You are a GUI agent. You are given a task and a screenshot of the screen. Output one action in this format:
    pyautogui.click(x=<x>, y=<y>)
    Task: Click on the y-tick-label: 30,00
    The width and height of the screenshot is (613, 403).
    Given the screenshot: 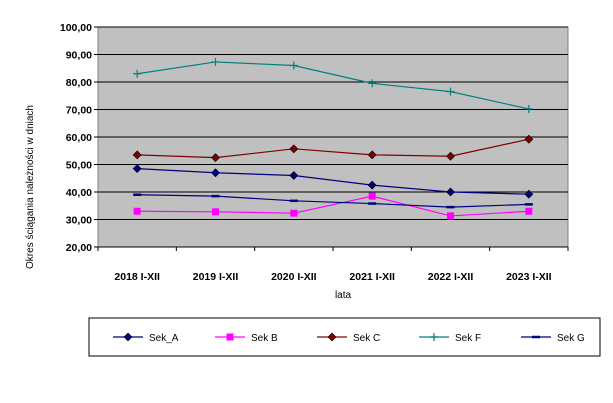 What is the action you would take?
    pyautogui.click(x=79, y=221)
    